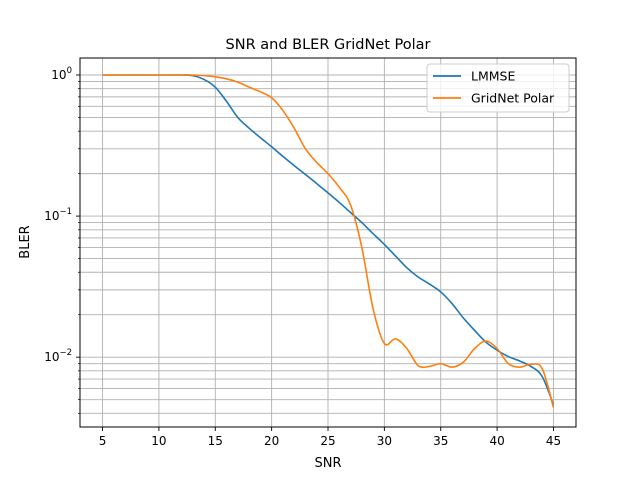 This screenshot has height=480, width=640. I want to click on legend-box, so click(498, 88).